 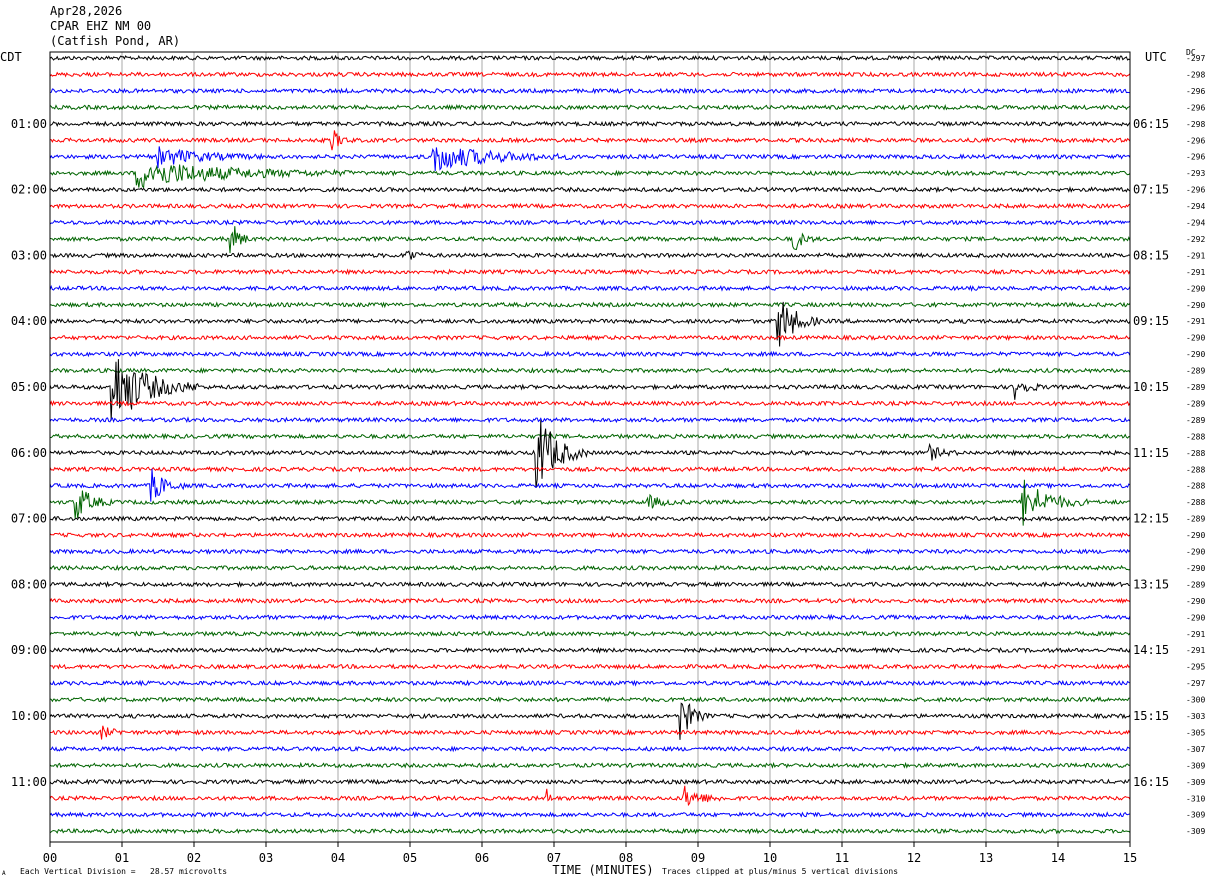 What do you see at coordinates (1195, 798) in the screenshot?
I see `dc-offset-label: -310` at bounding box center [1195, 798].